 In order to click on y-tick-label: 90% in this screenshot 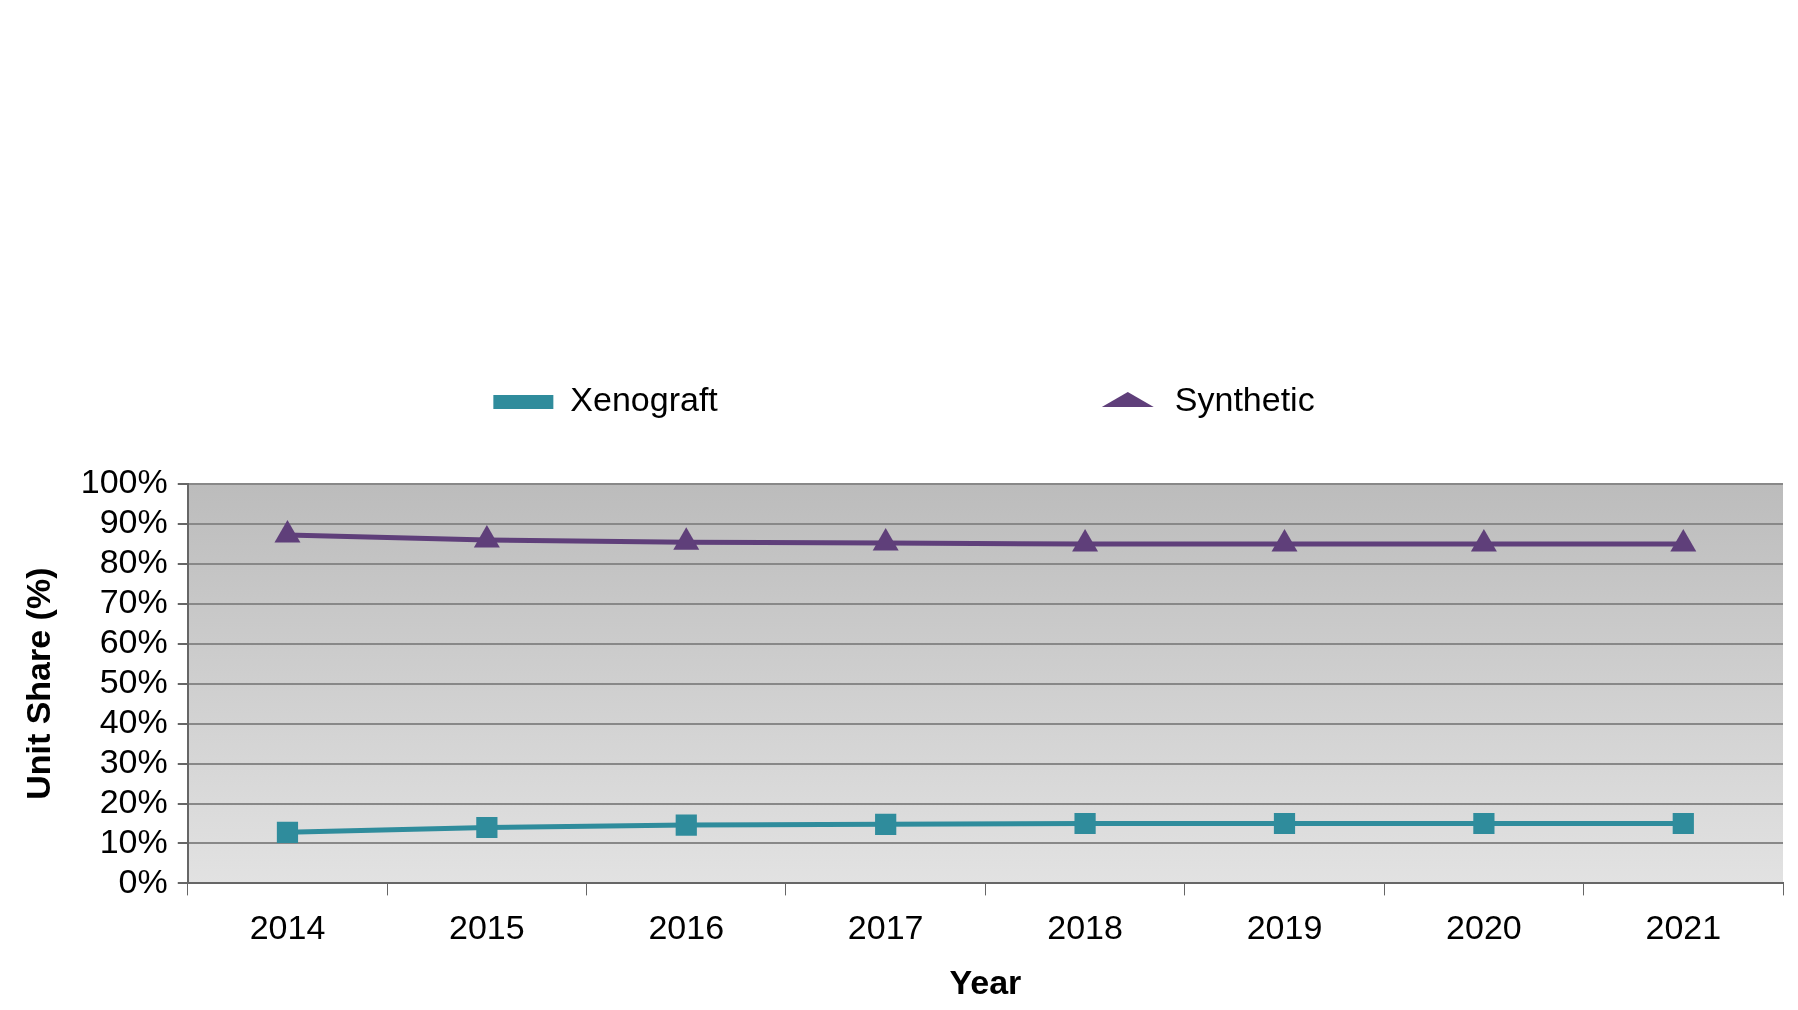, I will do `click(133, 521)`.